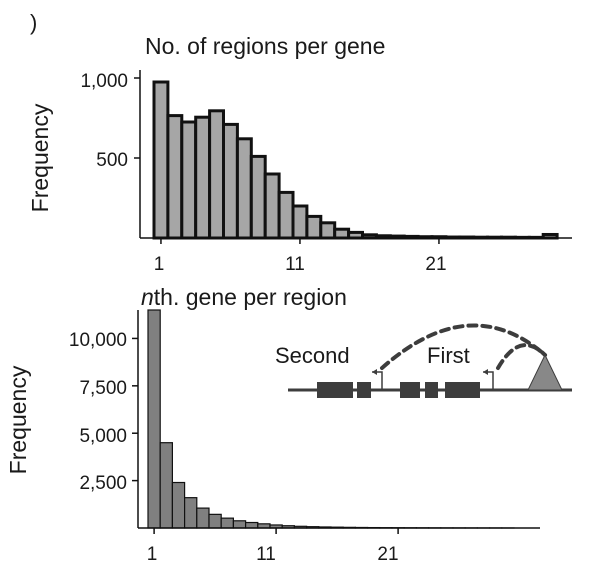 Image resolution: width=590 pixels, height=581 pixels. I want to click on chart-top-xtick-label: 11, so click(295, 264).